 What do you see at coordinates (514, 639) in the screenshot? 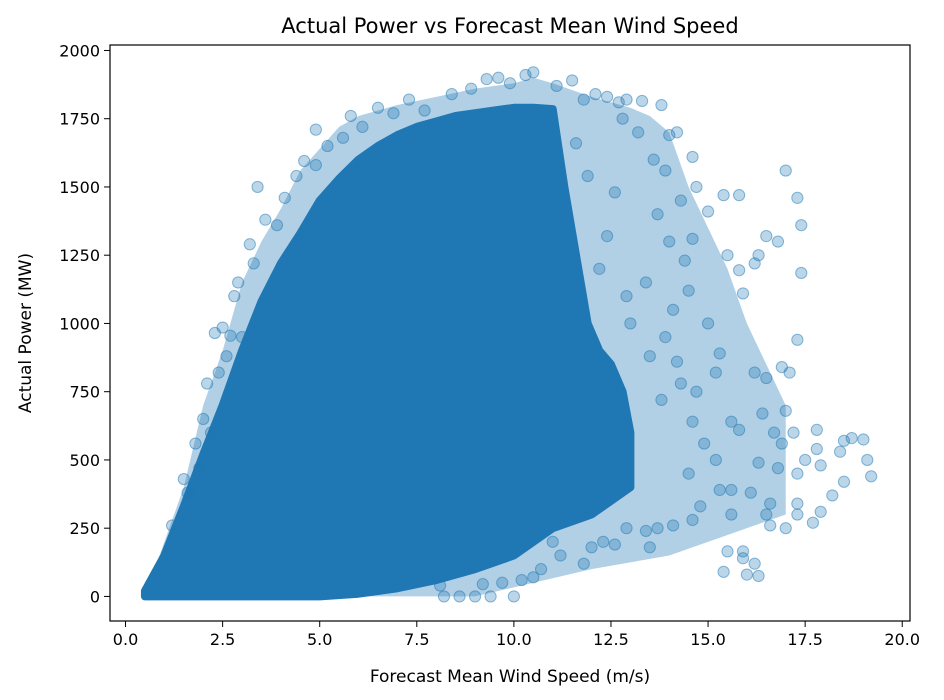
I see `x-tick-label: 10.0` at bounding box center [514, 639].